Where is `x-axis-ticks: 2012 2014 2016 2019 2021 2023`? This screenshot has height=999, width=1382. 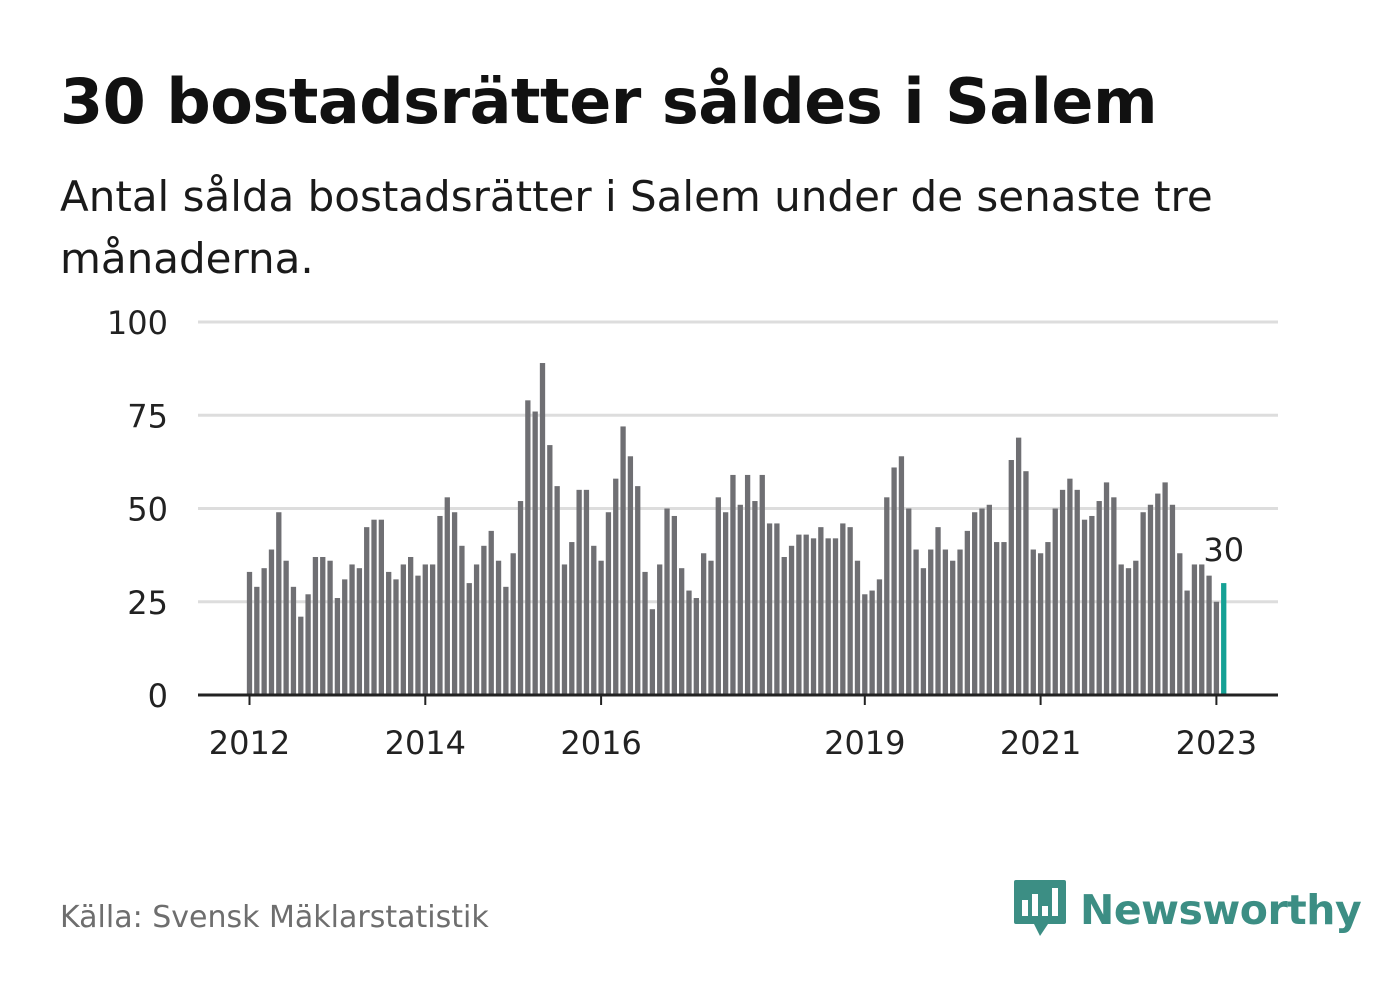
x-axis-ticks: 2012 2014 2016 2019 2021 2023 is located at coordinates (733, 728).